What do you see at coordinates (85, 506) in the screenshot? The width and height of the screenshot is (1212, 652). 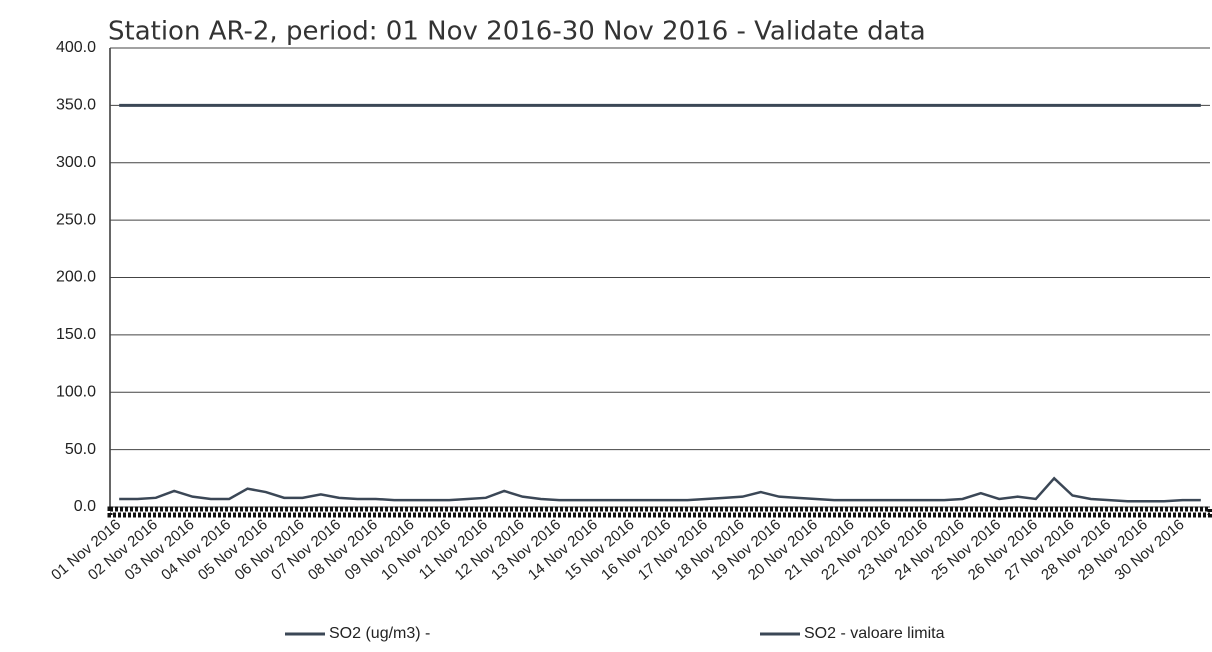 I see `y-tick-label: 0.0` at bounding box center [85, 506].